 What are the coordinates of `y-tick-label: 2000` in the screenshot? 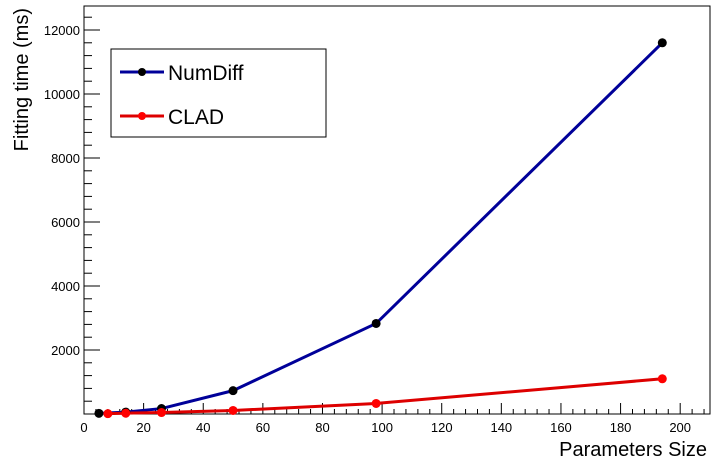 It's located at (65, 350).